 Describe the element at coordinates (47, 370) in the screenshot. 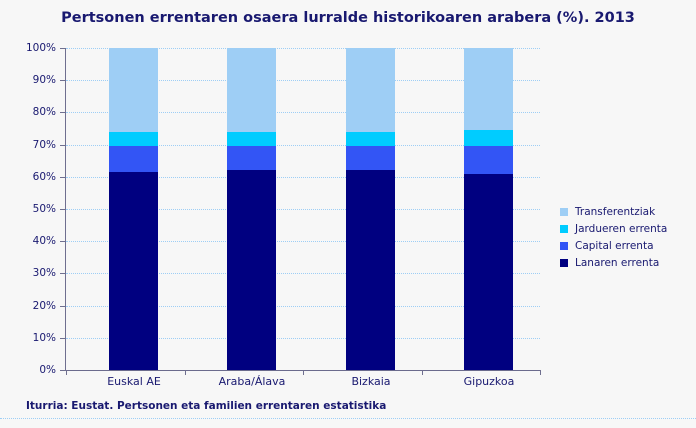

I see `y-axis-tick-label: 0%` at that location.